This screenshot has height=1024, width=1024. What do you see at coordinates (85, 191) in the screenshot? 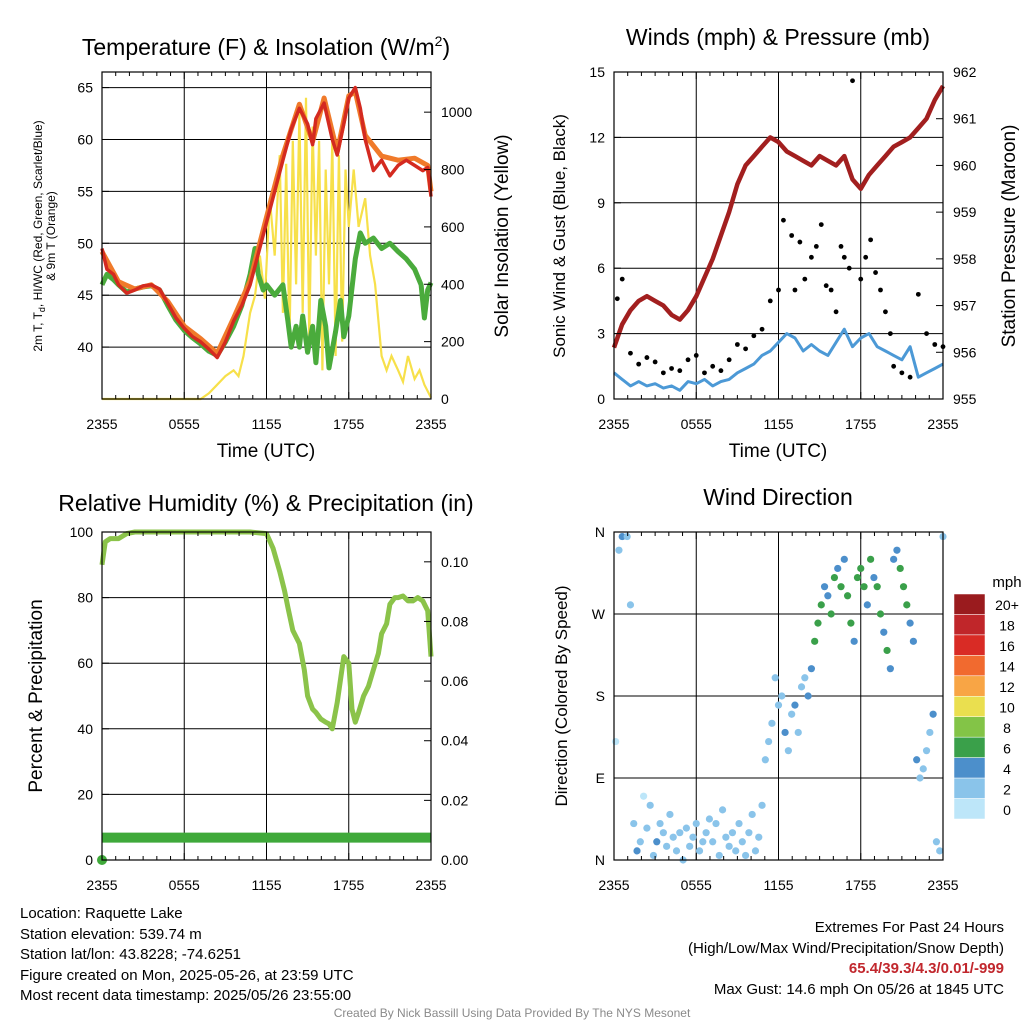
I see `y-tick-label: 55` at bounding box center [85, 191].